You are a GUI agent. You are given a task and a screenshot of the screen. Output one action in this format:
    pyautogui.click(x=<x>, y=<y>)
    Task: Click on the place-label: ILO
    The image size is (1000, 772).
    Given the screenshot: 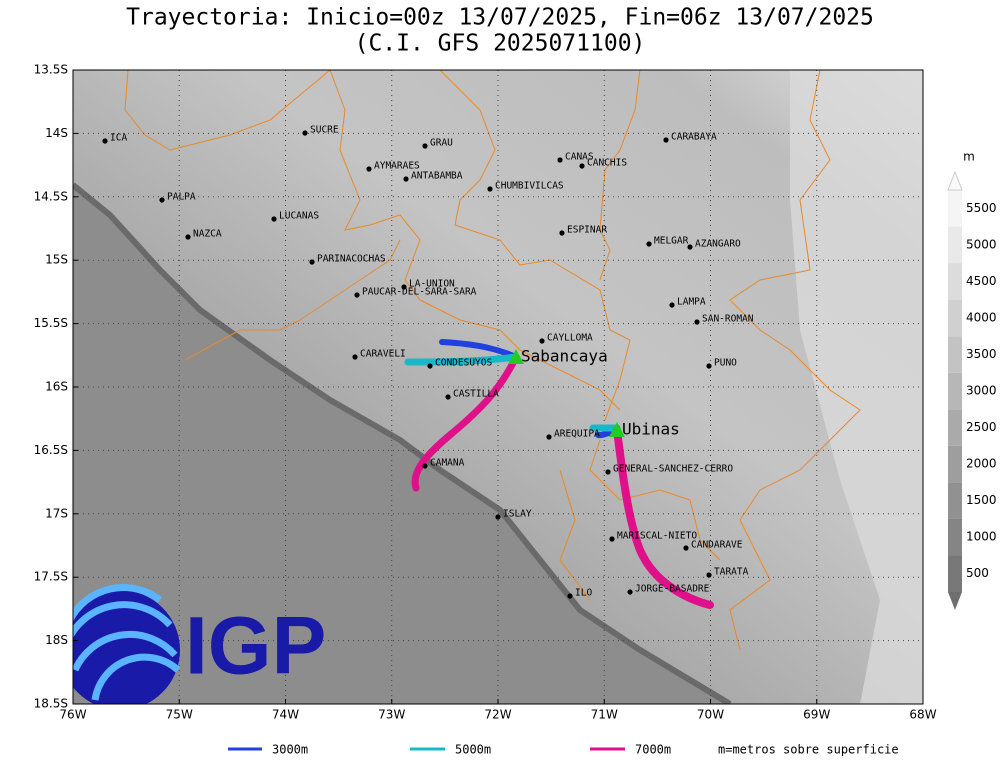 What is the action you would take?
    pyautogui.click(x=583, y=593)
    